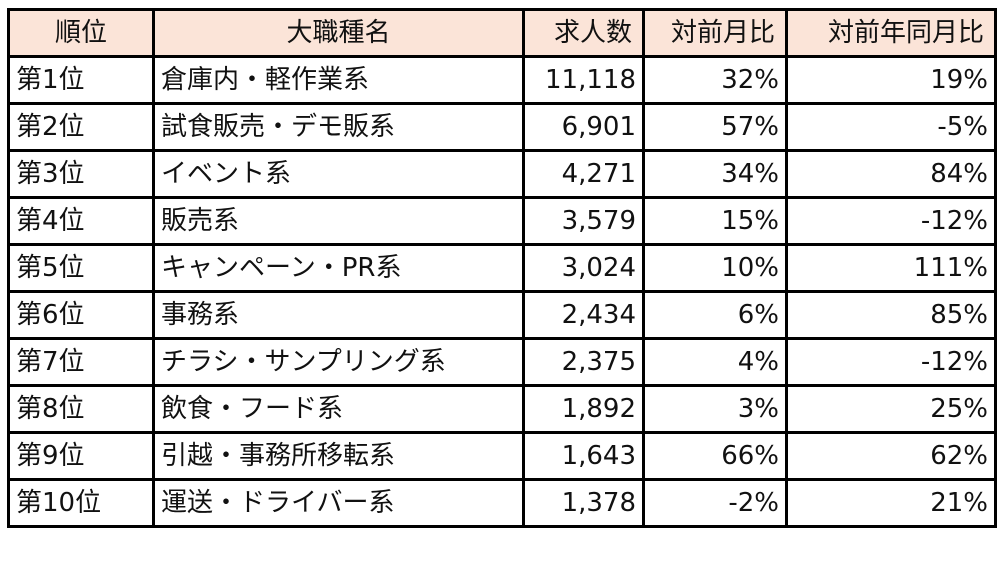 The width and height of the screenshot is (1001, 566). I want to click on yoy-cell: 19%, so click(891, 80).